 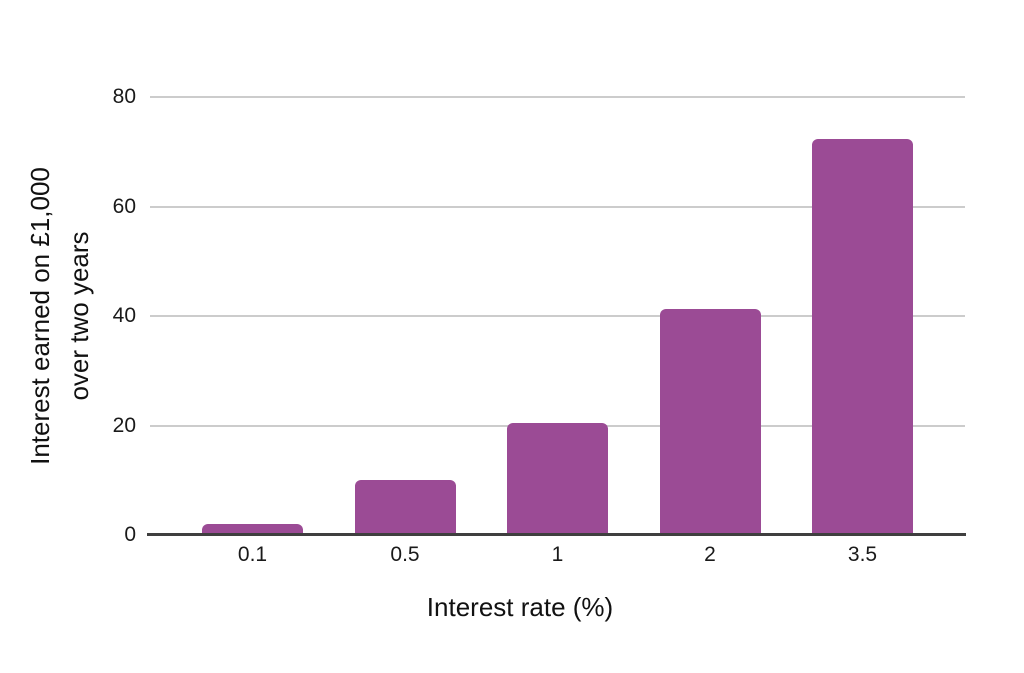 What do you see at coordinates (124, 96) in the screenshot?
I see `y-tick-label-80: 80` at bounding box center [124, 96].